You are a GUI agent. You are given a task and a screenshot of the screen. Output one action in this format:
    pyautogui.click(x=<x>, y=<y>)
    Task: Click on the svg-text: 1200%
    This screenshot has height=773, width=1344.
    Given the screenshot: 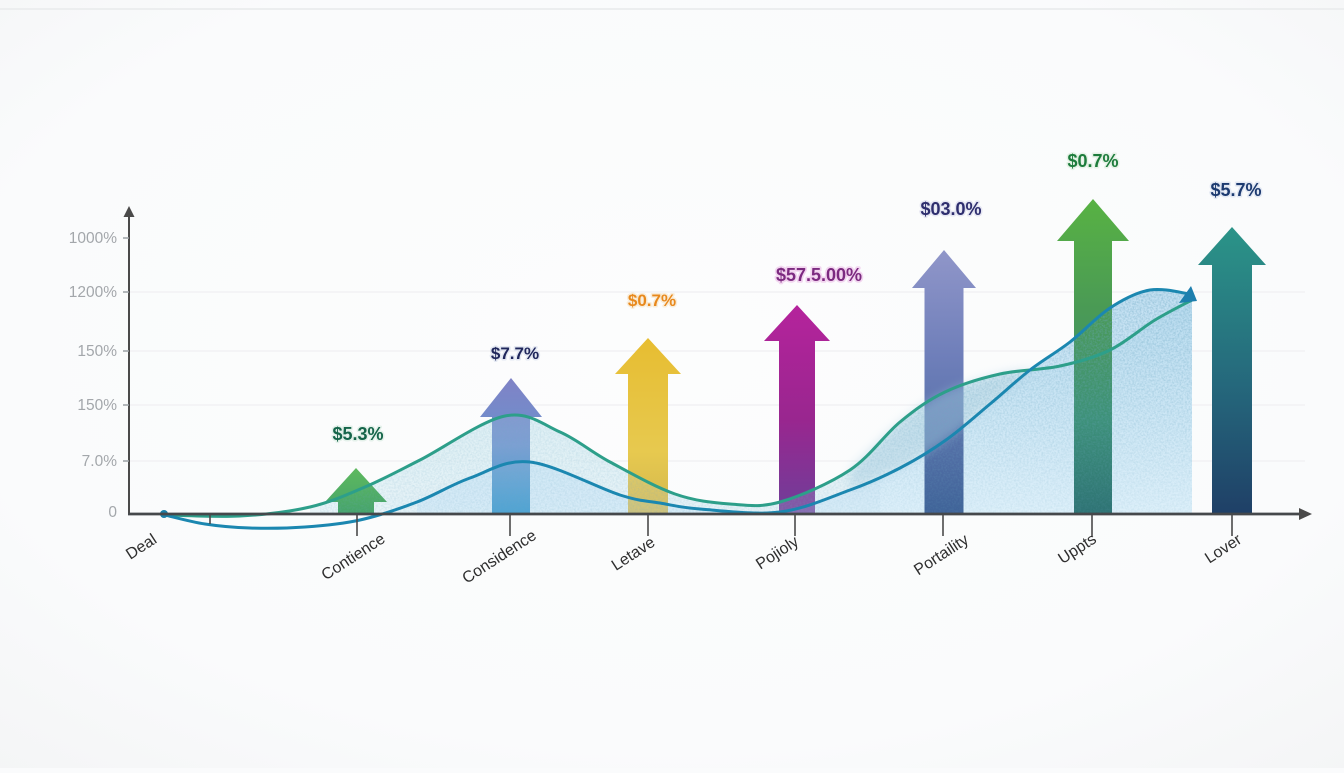 What is the action you would take?
    pyautogui.click(x=93, y=292)
    